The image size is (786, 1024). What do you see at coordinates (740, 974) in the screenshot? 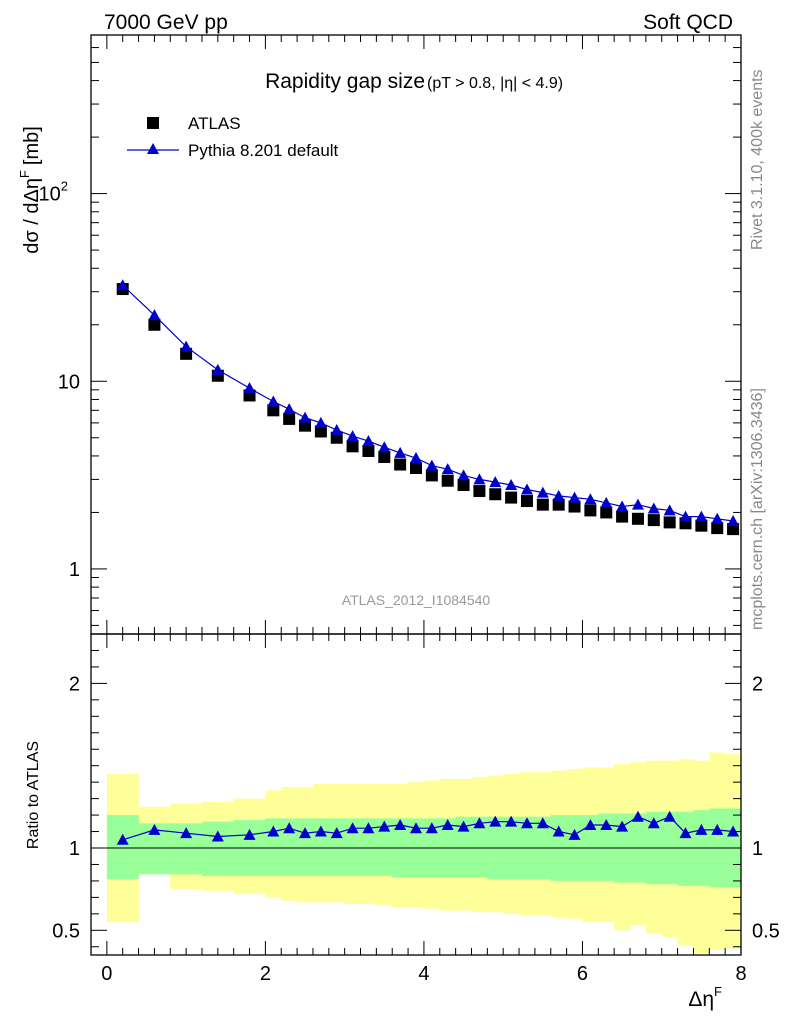
I see `ratio-xtick-label: 8` at bounding box center [740, 974].